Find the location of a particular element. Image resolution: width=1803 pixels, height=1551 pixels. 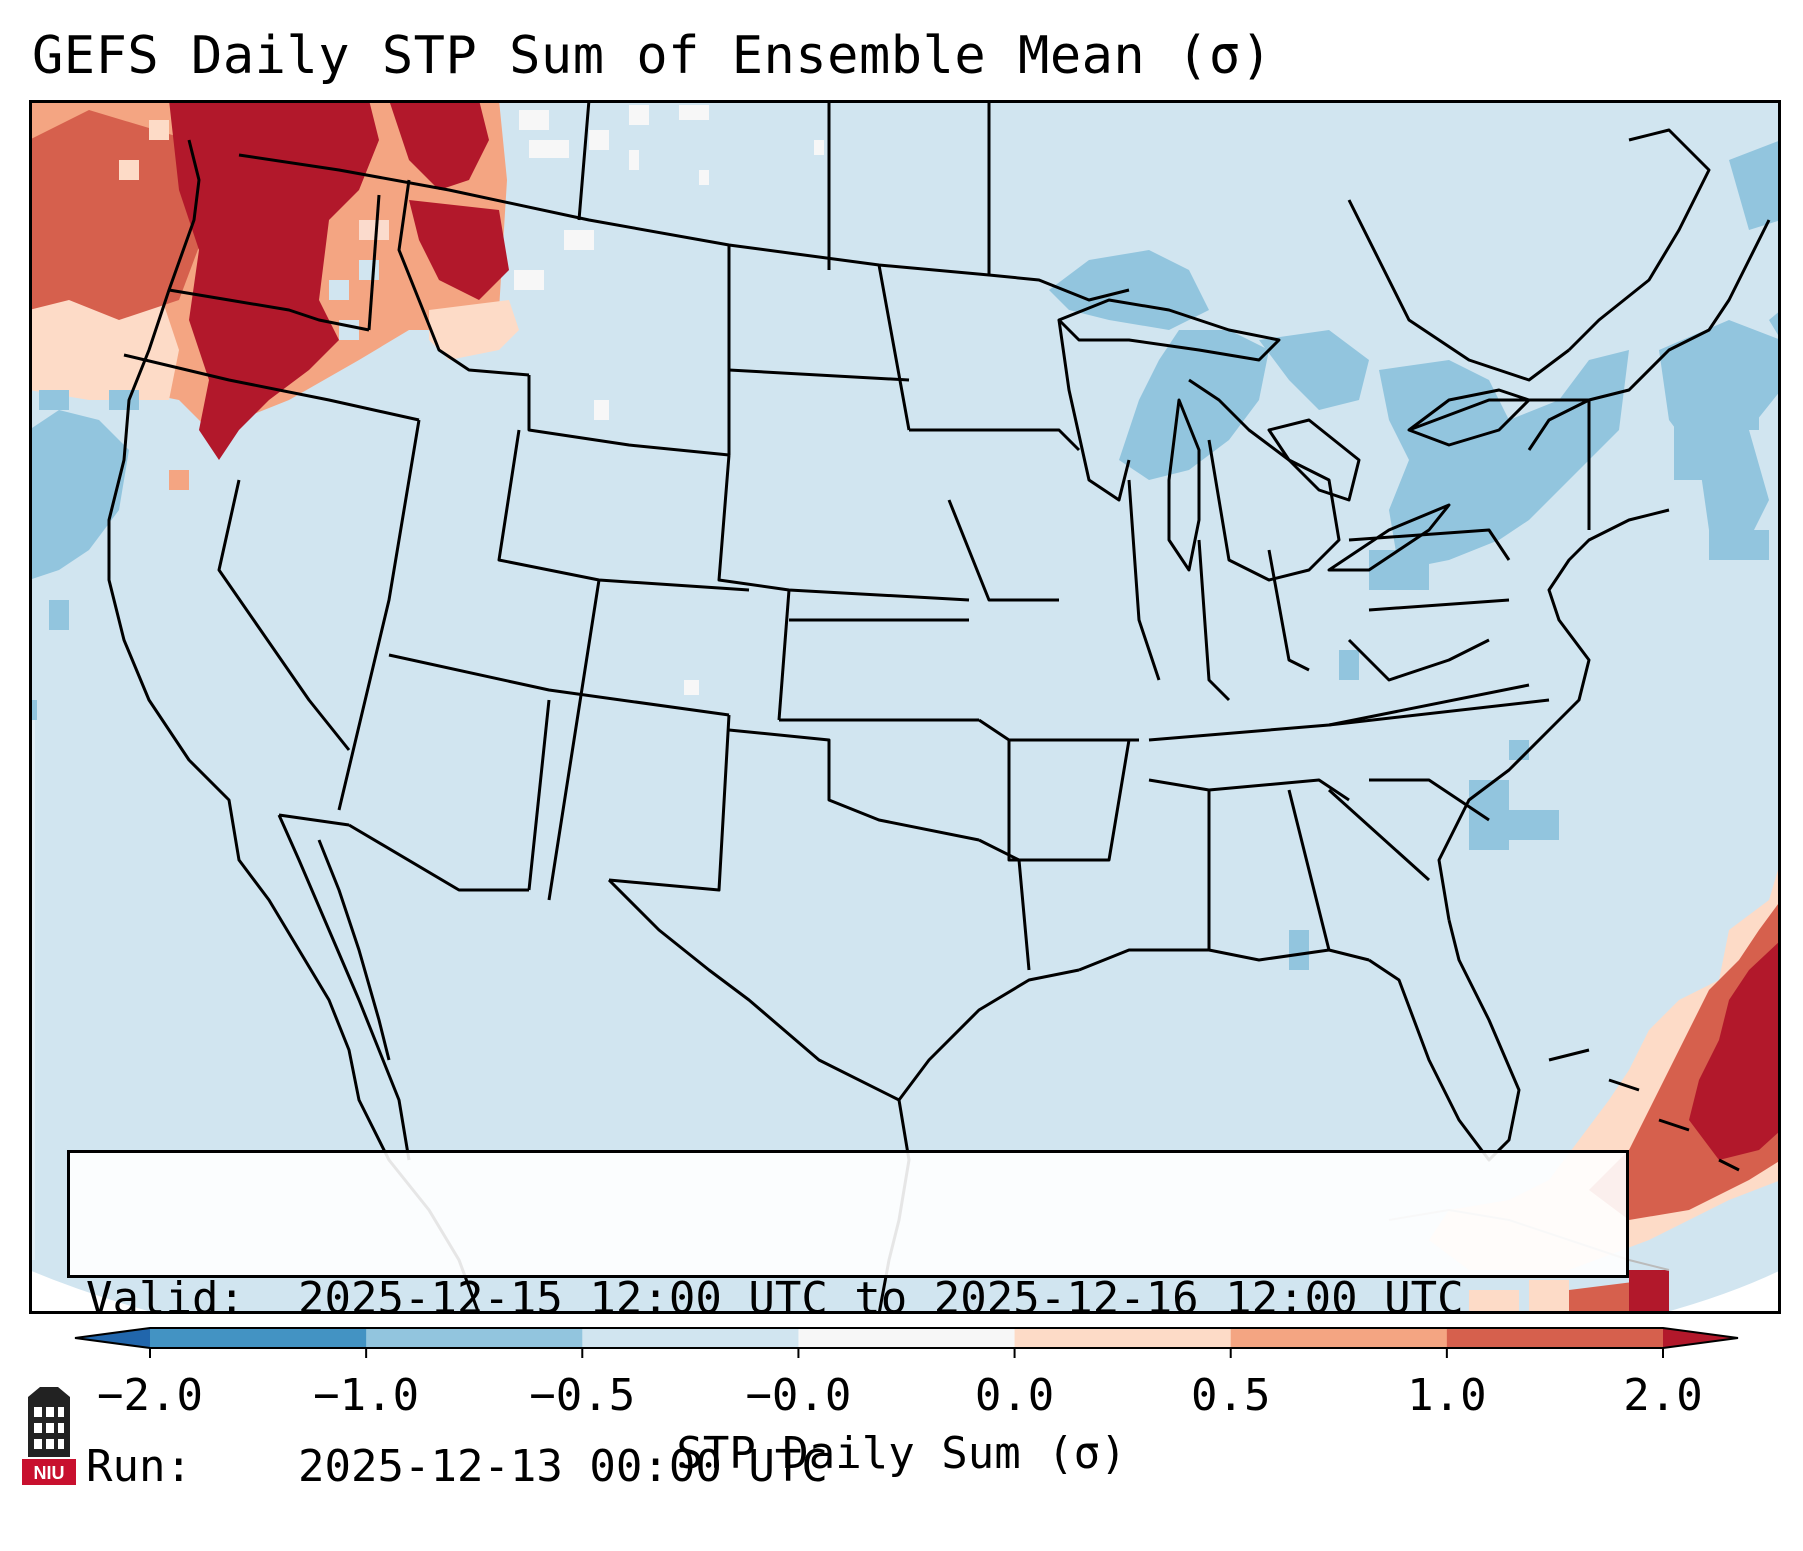

tx-ok-border is located at coordinates (854, 785).